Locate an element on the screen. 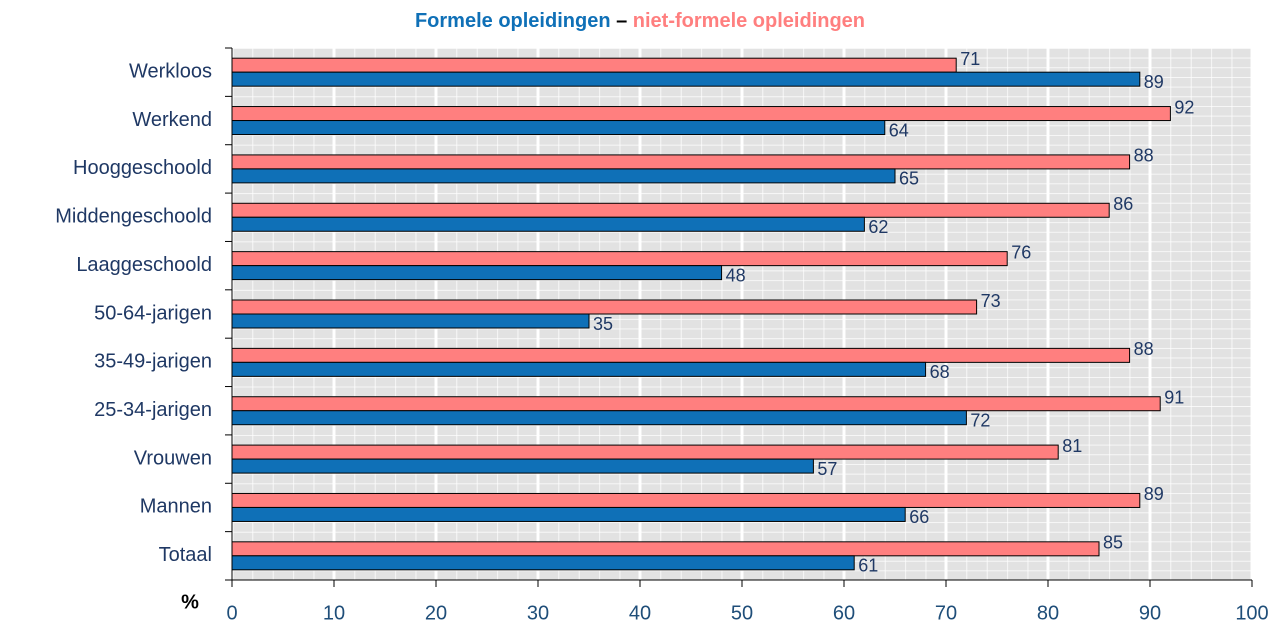 Image resolution: width=1278 pixels, height=627 pixels. value-label: 92 is located at coordinates (1184, 107).